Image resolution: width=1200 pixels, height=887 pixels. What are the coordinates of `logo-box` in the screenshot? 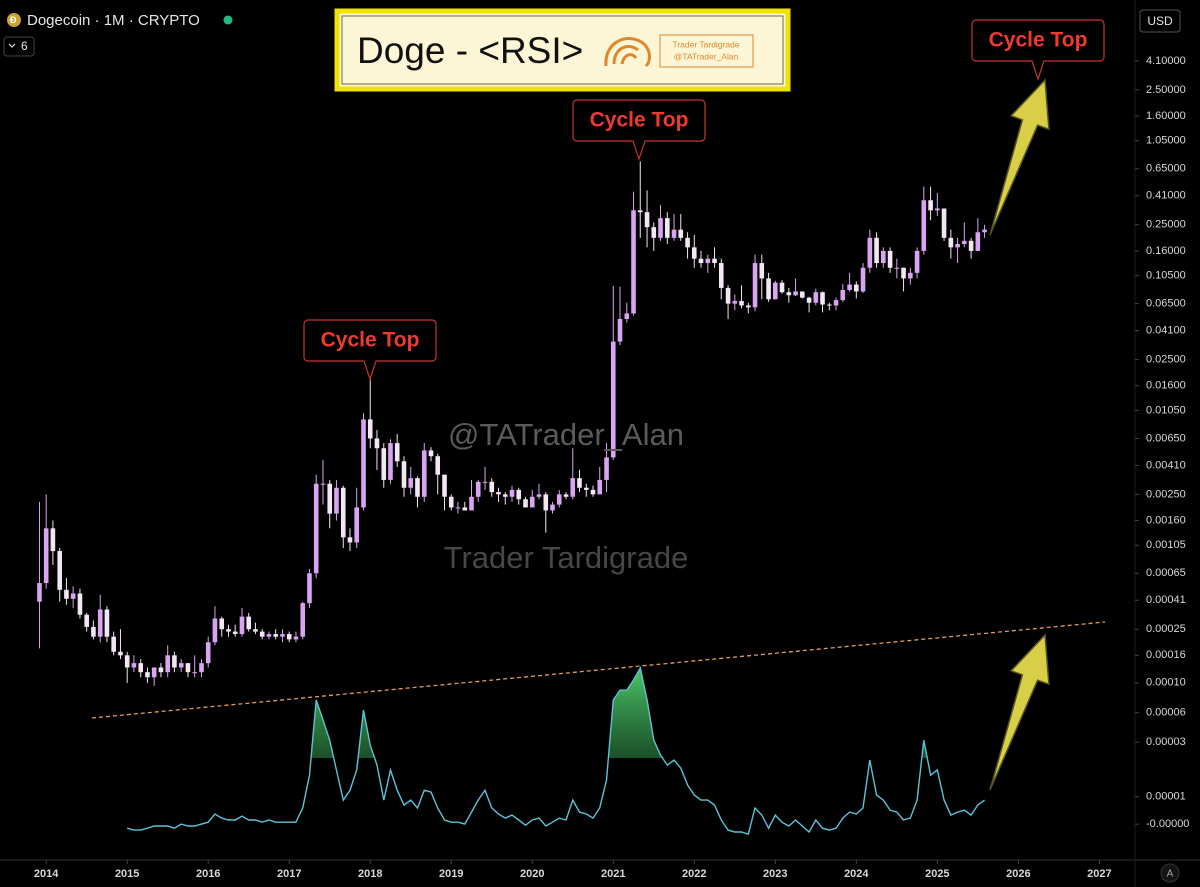 It's located at (706, 51).